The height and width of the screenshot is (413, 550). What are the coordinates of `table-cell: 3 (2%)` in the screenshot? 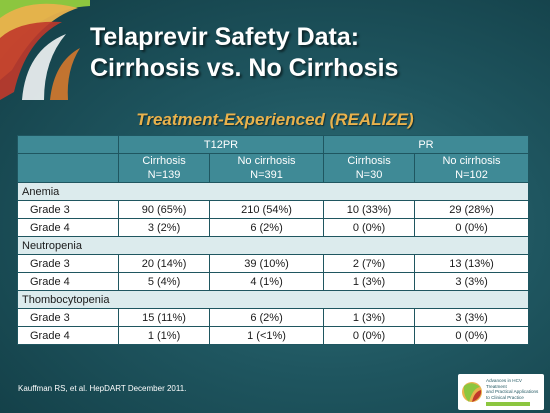 It's located at (164, 227).